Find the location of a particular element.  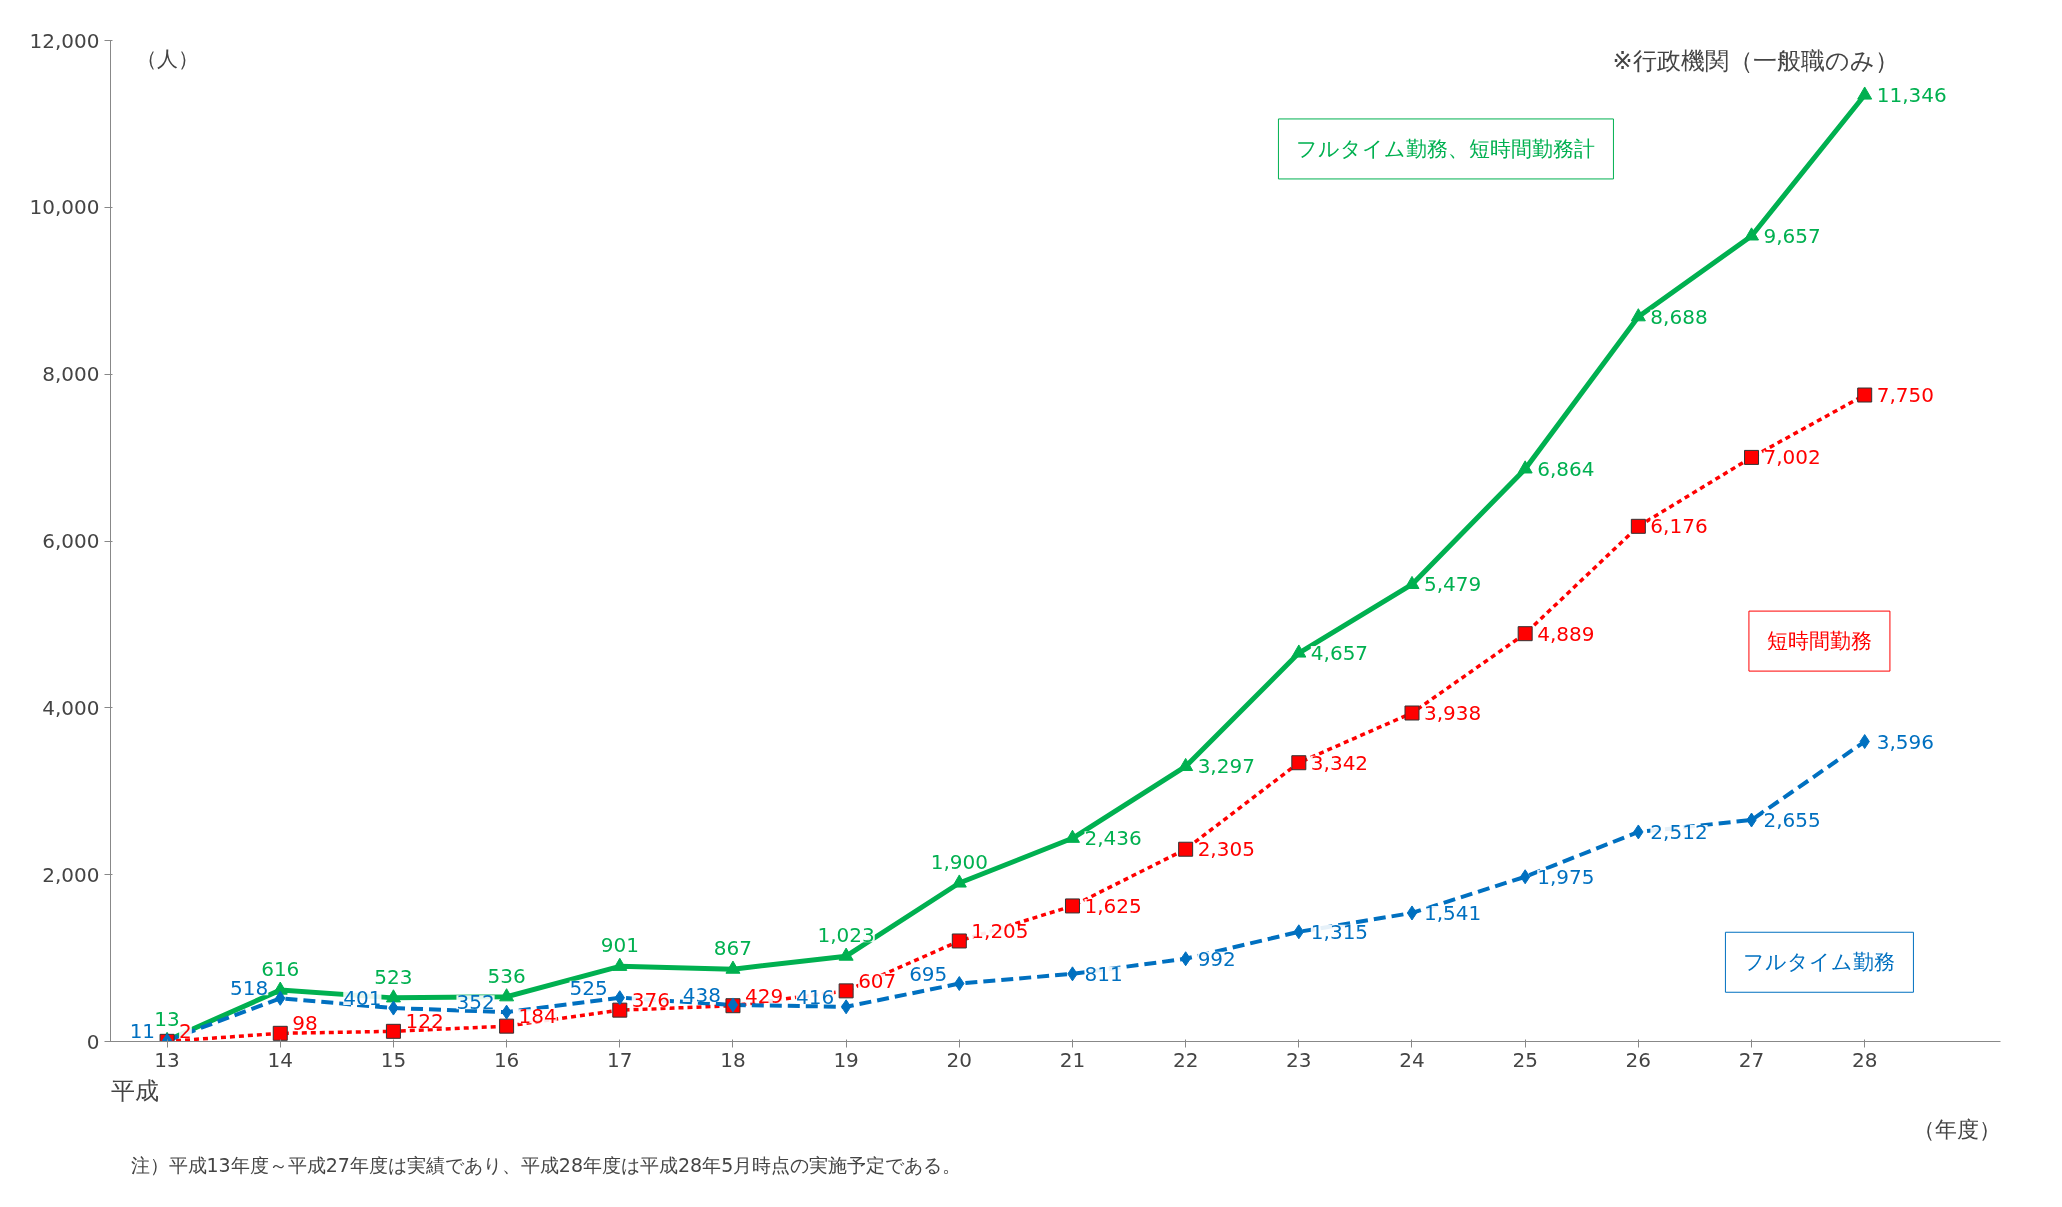

data-label: 11 is located at coordinates (142, 1030).